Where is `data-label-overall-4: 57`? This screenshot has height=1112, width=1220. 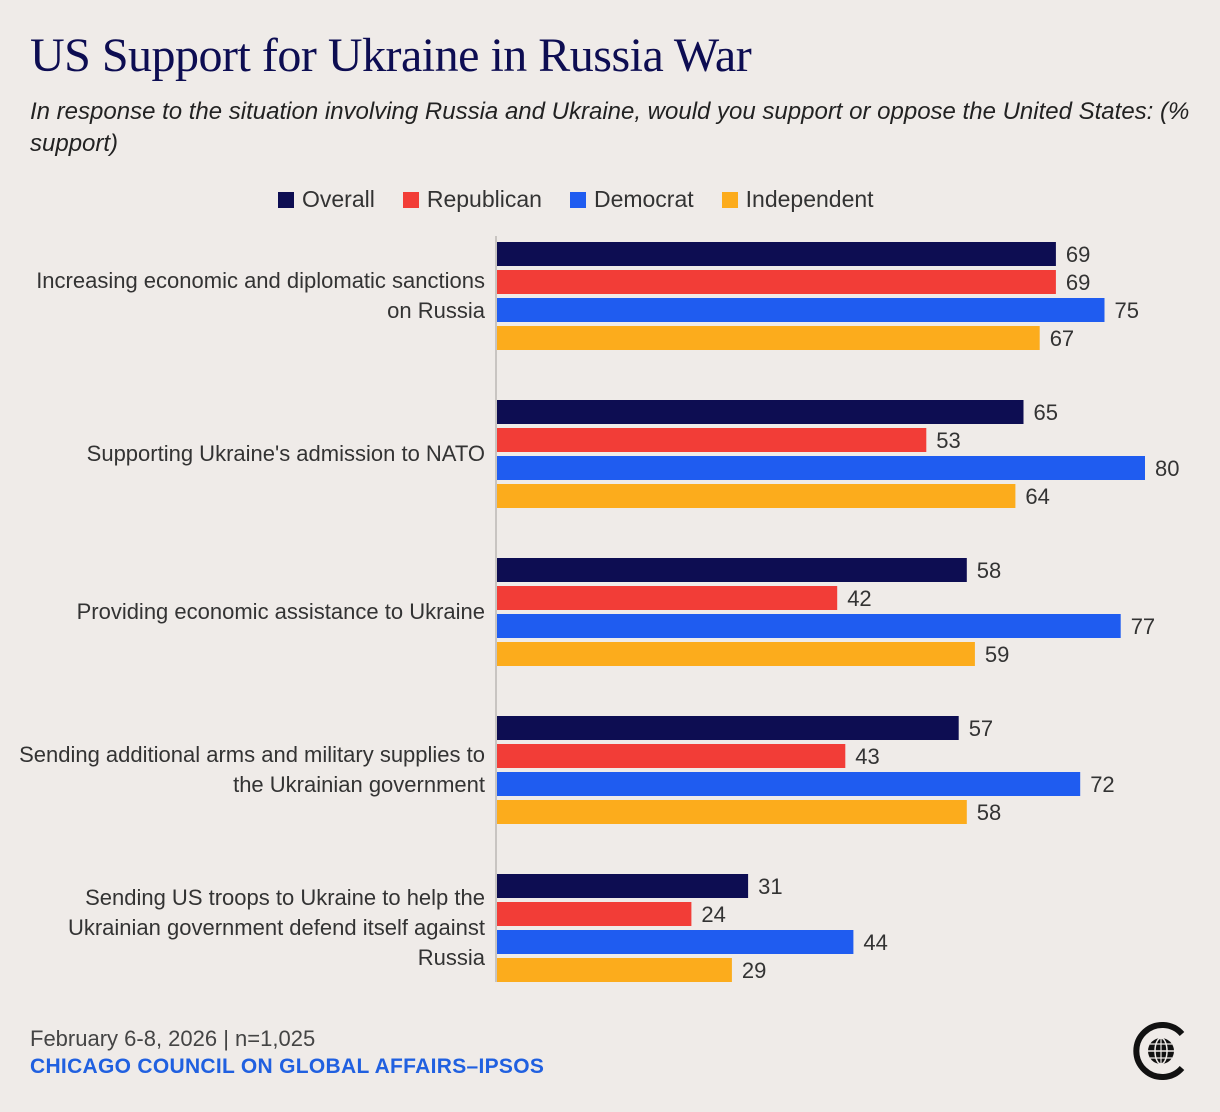
data-label-overall-4: 57 is located at coordinates (981, 728).